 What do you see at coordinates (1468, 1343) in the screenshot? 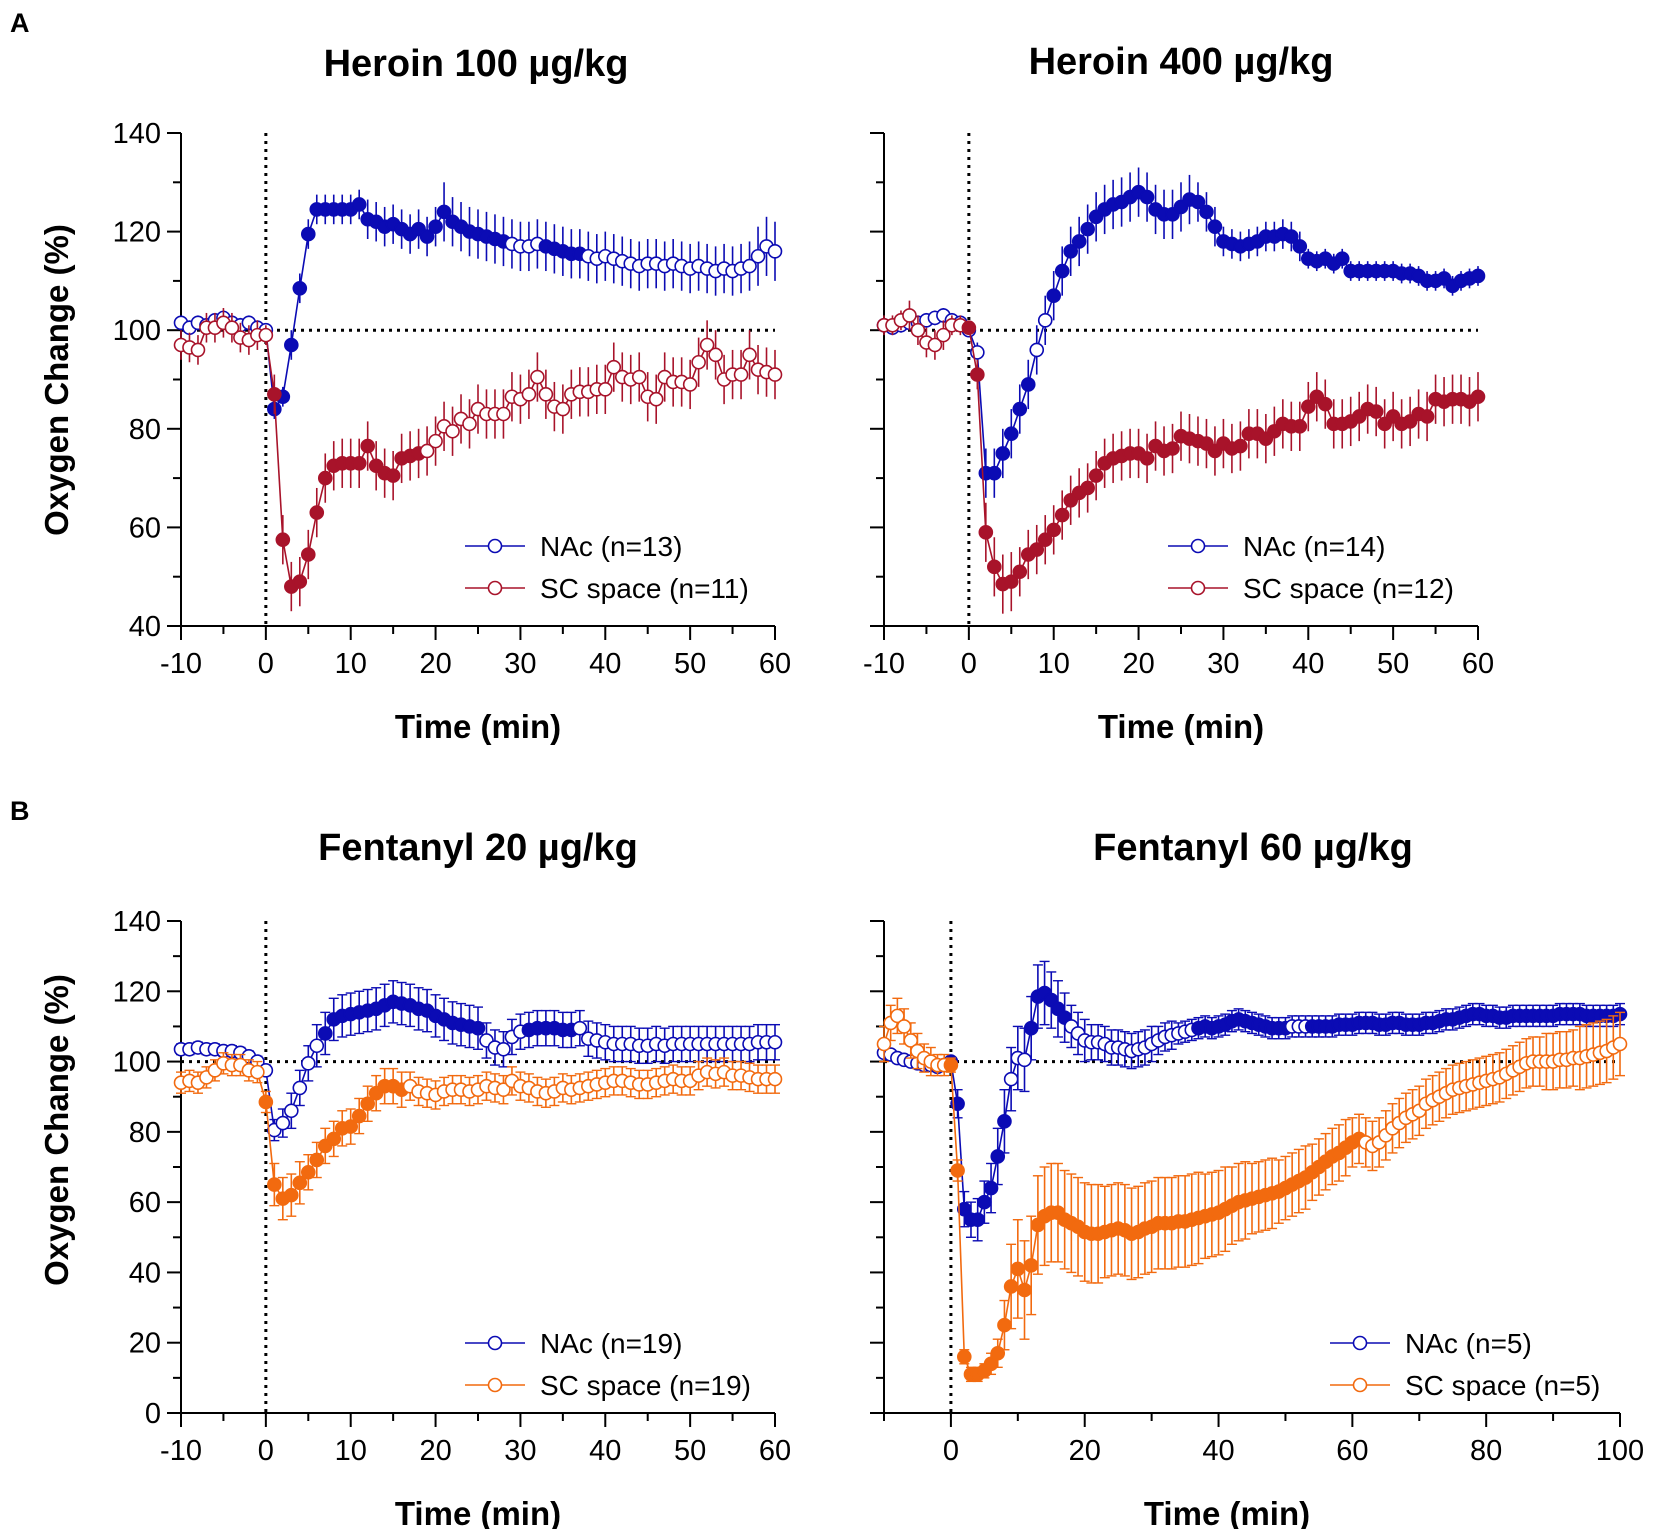
I see `legend-label: NAc (n=5)` at bounding box center [1468, 1343].